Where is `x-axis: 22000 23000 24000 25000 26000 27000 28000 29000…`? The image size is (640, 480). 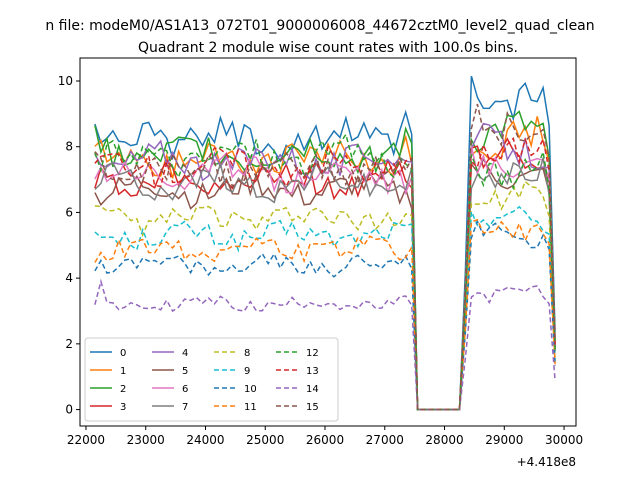
x-axis: 22000 23000 24000 25000 26000 27000 28000 29000… is located at coordinates (325, 436).